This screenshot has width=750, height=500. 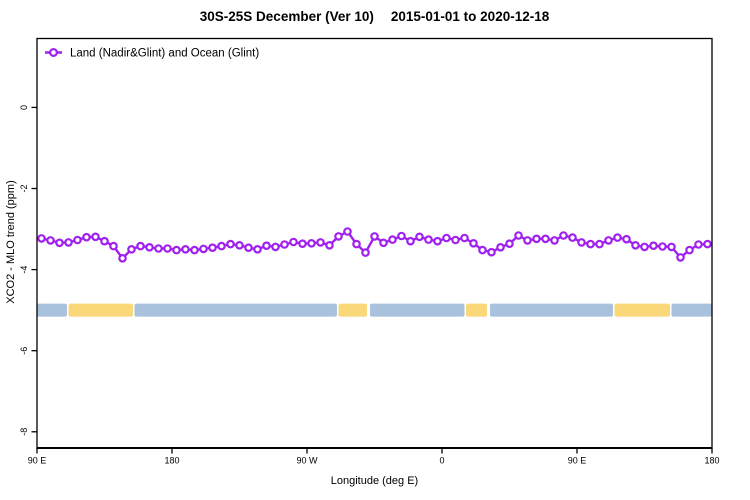 What do you see at coordinates (374, 481) in the screenshot?
I see `x-axis-label: Longitude (deg E)` at bounding box center [374, 481].